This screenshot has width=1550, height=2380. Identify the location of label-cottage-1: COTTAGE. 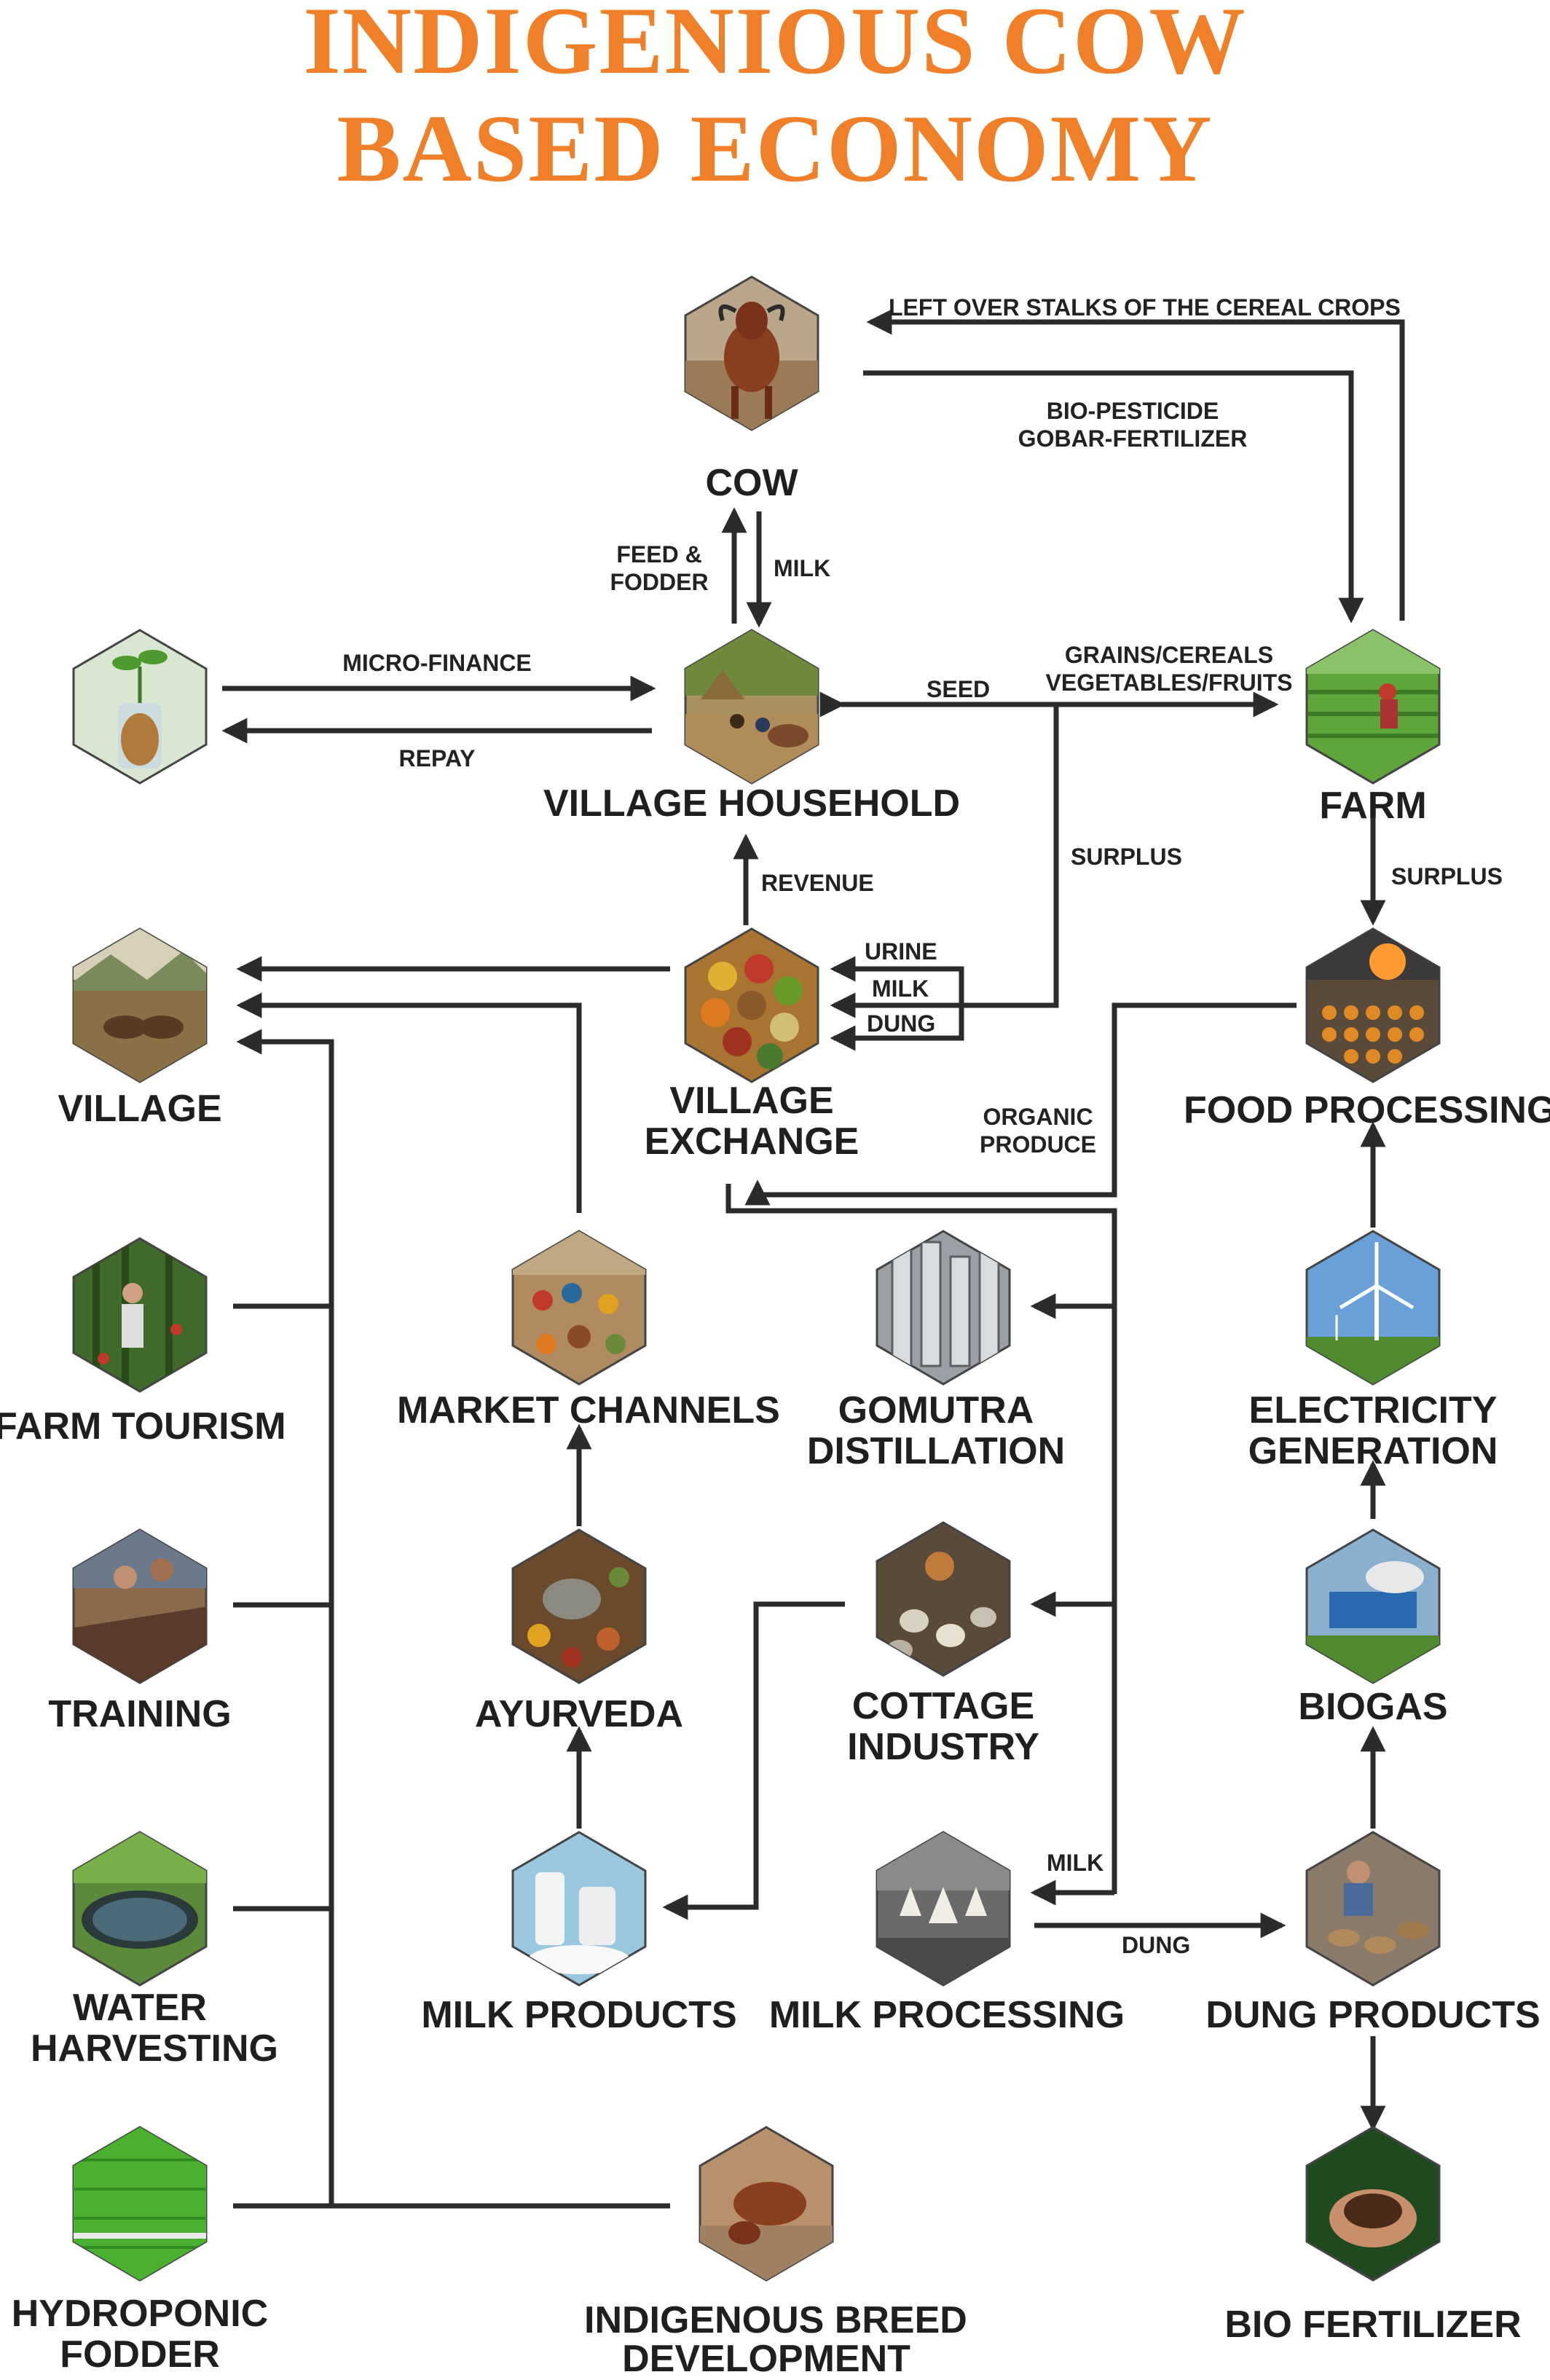
(943, 1706).